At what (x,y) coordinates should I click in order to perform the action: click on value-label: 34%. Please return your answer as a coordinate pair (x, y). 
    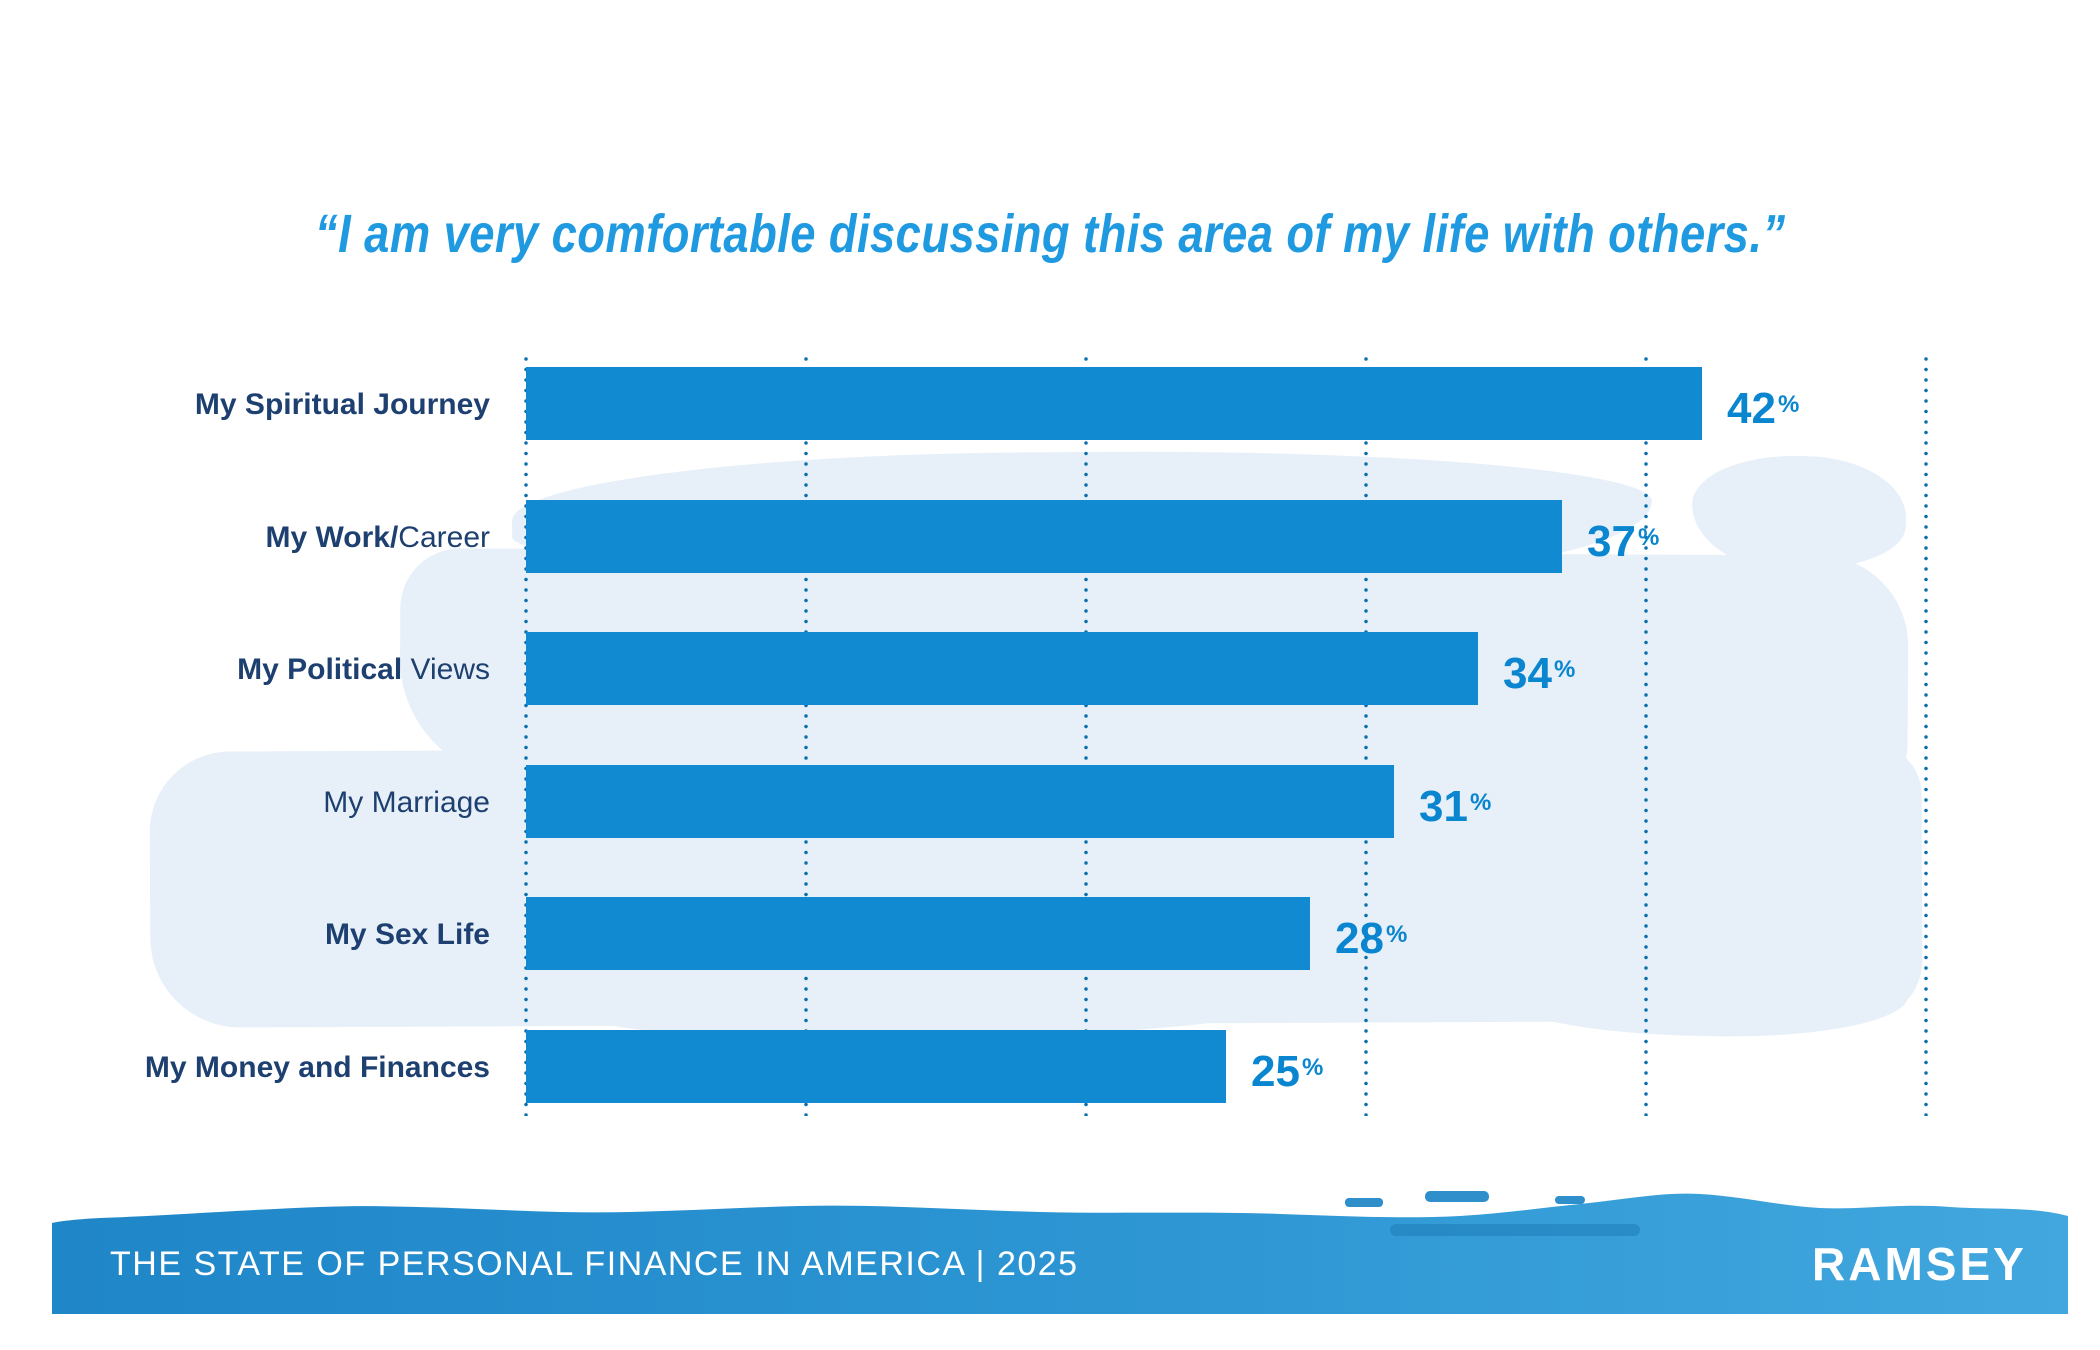
    Looking at the image, I should click on (1539, 668).